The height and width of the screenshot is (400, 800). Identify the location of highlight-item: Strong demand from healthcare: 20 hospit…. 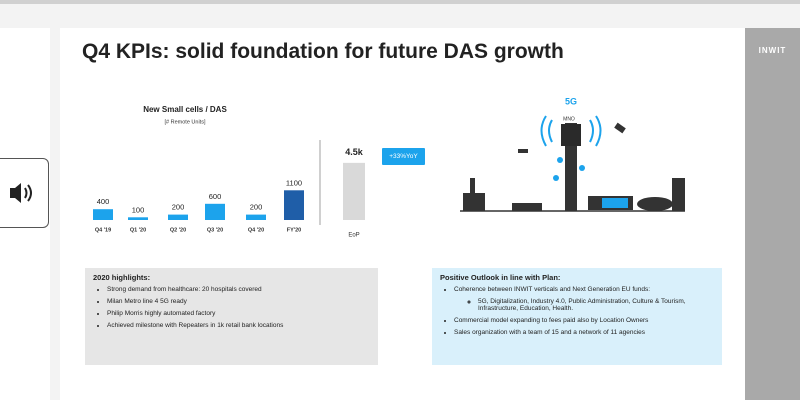
(238, 289).